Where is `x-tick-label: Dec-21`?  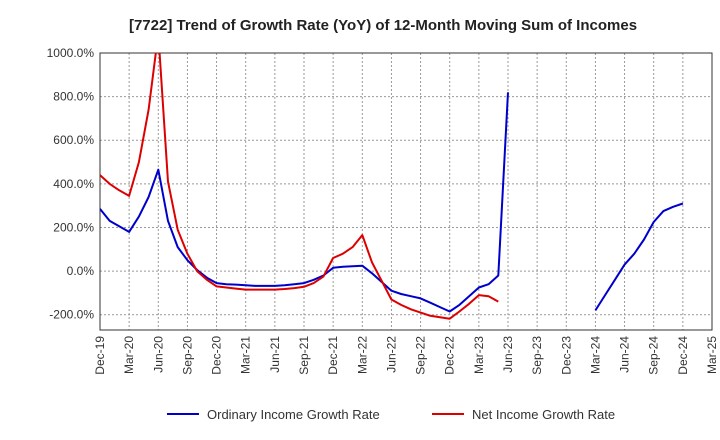 x-tick-label: Dec-21 is located at coordinates (333, 355).